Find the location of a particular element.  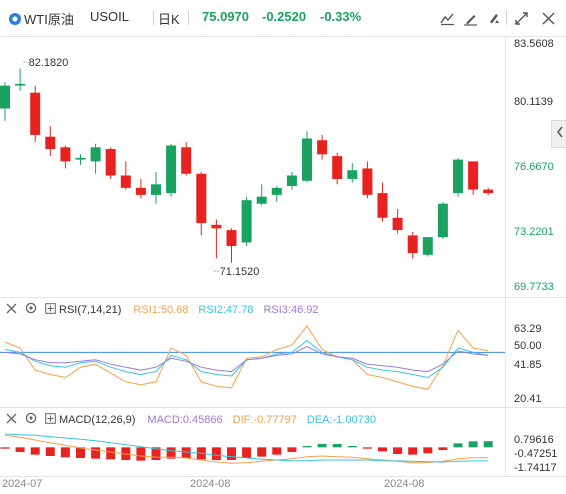

symbol-label: USOIL is located at coordinates (110, 16).